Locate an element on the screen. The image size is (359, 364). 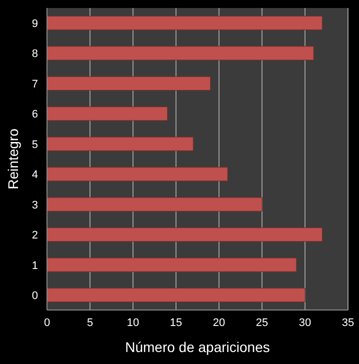
y-tick-label: 9 is located at coordinates (35, 24).